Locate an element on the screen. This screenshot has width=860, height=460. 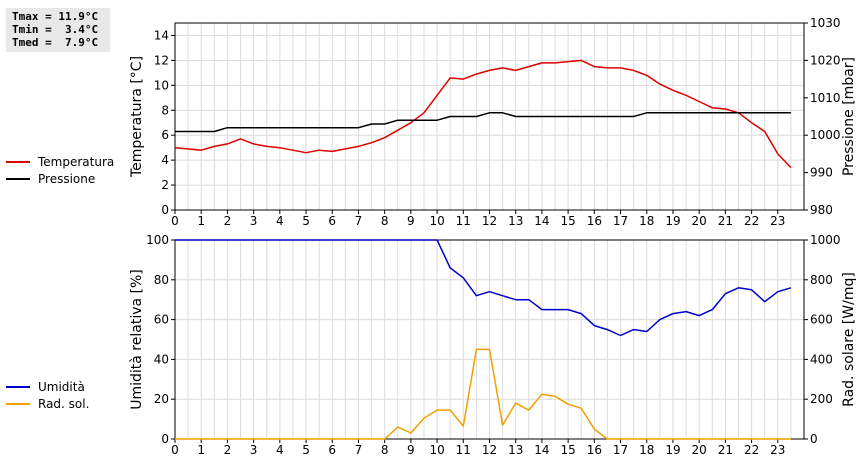
y-axis-label: Temperatura [°C] is located at coordinates (137, 117).